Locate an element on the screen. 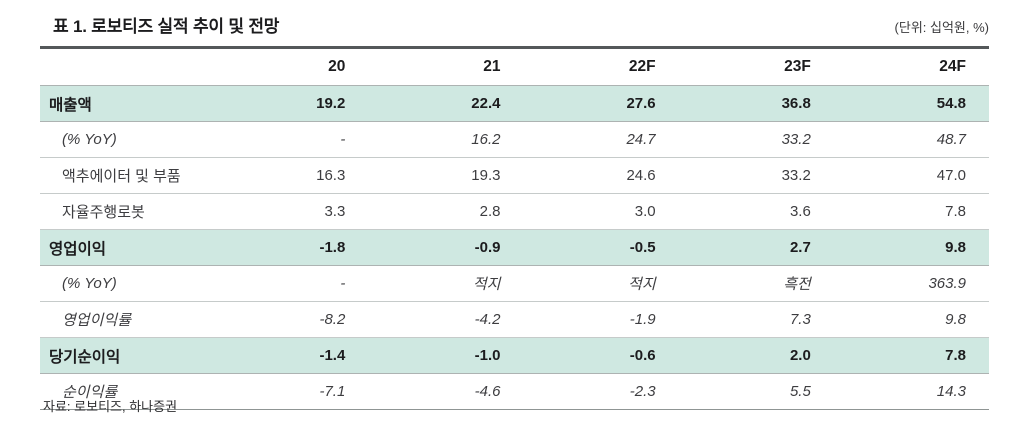  value-cell: -1.4 is located at coordinates (291, 355).